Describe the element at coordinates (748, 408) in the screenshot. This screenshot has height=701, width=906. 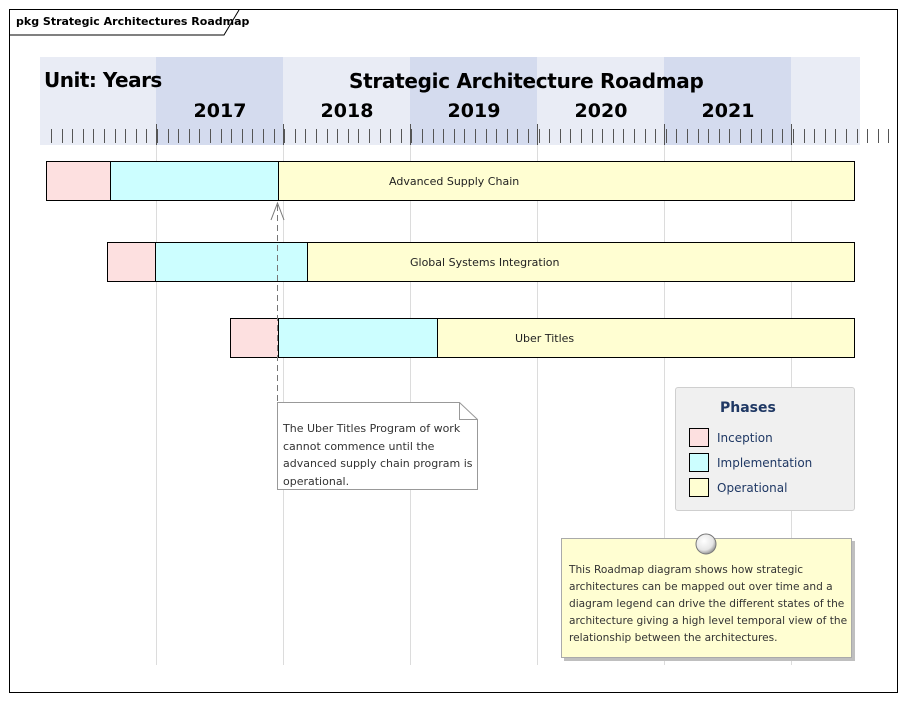
I see `legend-title: Phases` at that location.